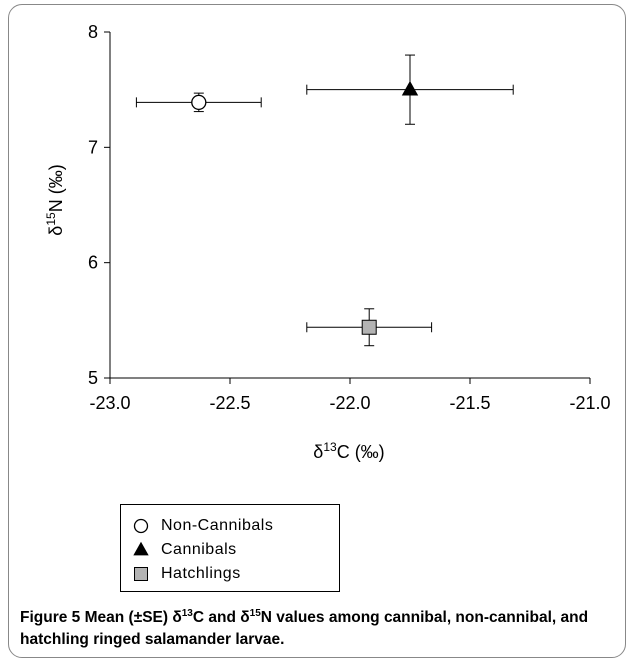  Describe the element at coordinates (93, 263) in the screenshot. I see `y-tick-label: 6` at that location.